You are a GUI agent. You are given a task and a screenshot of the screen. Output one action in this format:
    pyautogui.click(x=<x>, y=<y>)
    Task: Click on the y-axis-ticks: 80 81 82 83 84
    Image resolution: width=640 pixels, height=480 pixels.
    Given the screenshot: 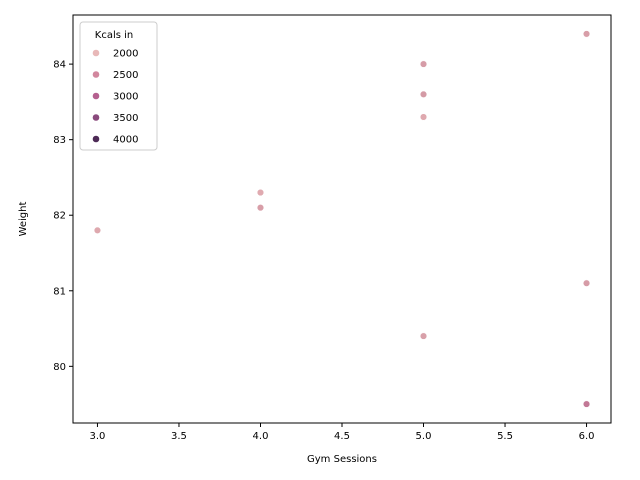 What is the action you would take?
    pyautogui.click(x=63, y=216)
    